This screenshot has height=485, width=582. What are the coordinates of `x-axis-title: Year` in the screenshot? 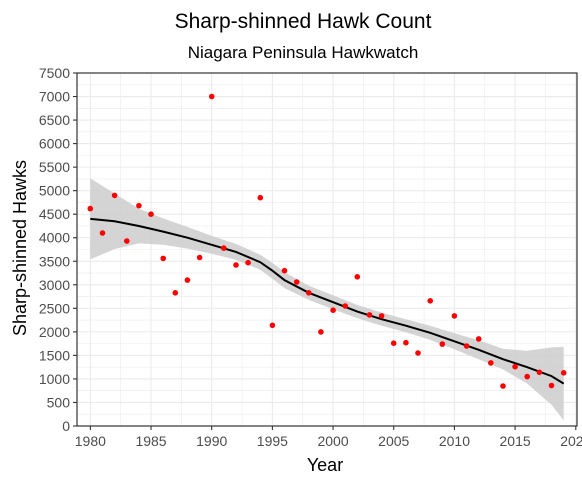 It's located at (325, 465).